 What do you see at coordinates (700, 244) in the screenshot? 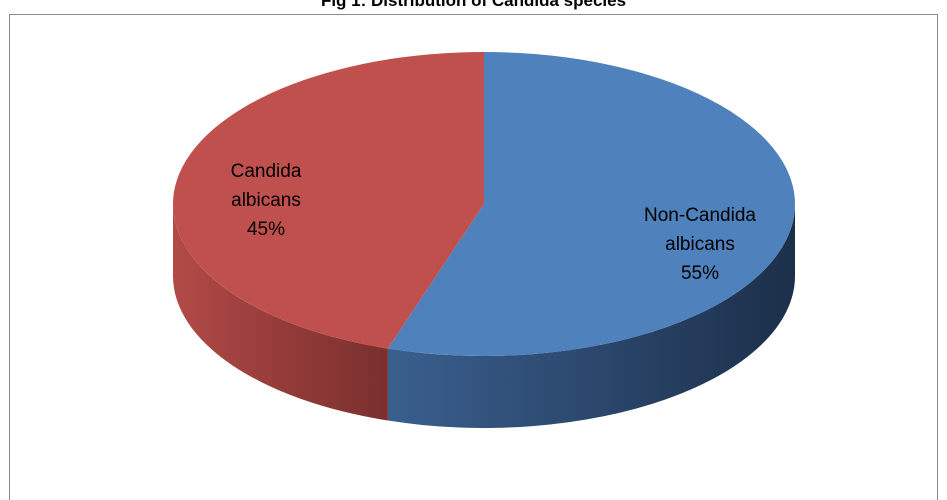
I see `pie-label-0: Non-Candida albicans 55%` at bounding box center [700, 244].